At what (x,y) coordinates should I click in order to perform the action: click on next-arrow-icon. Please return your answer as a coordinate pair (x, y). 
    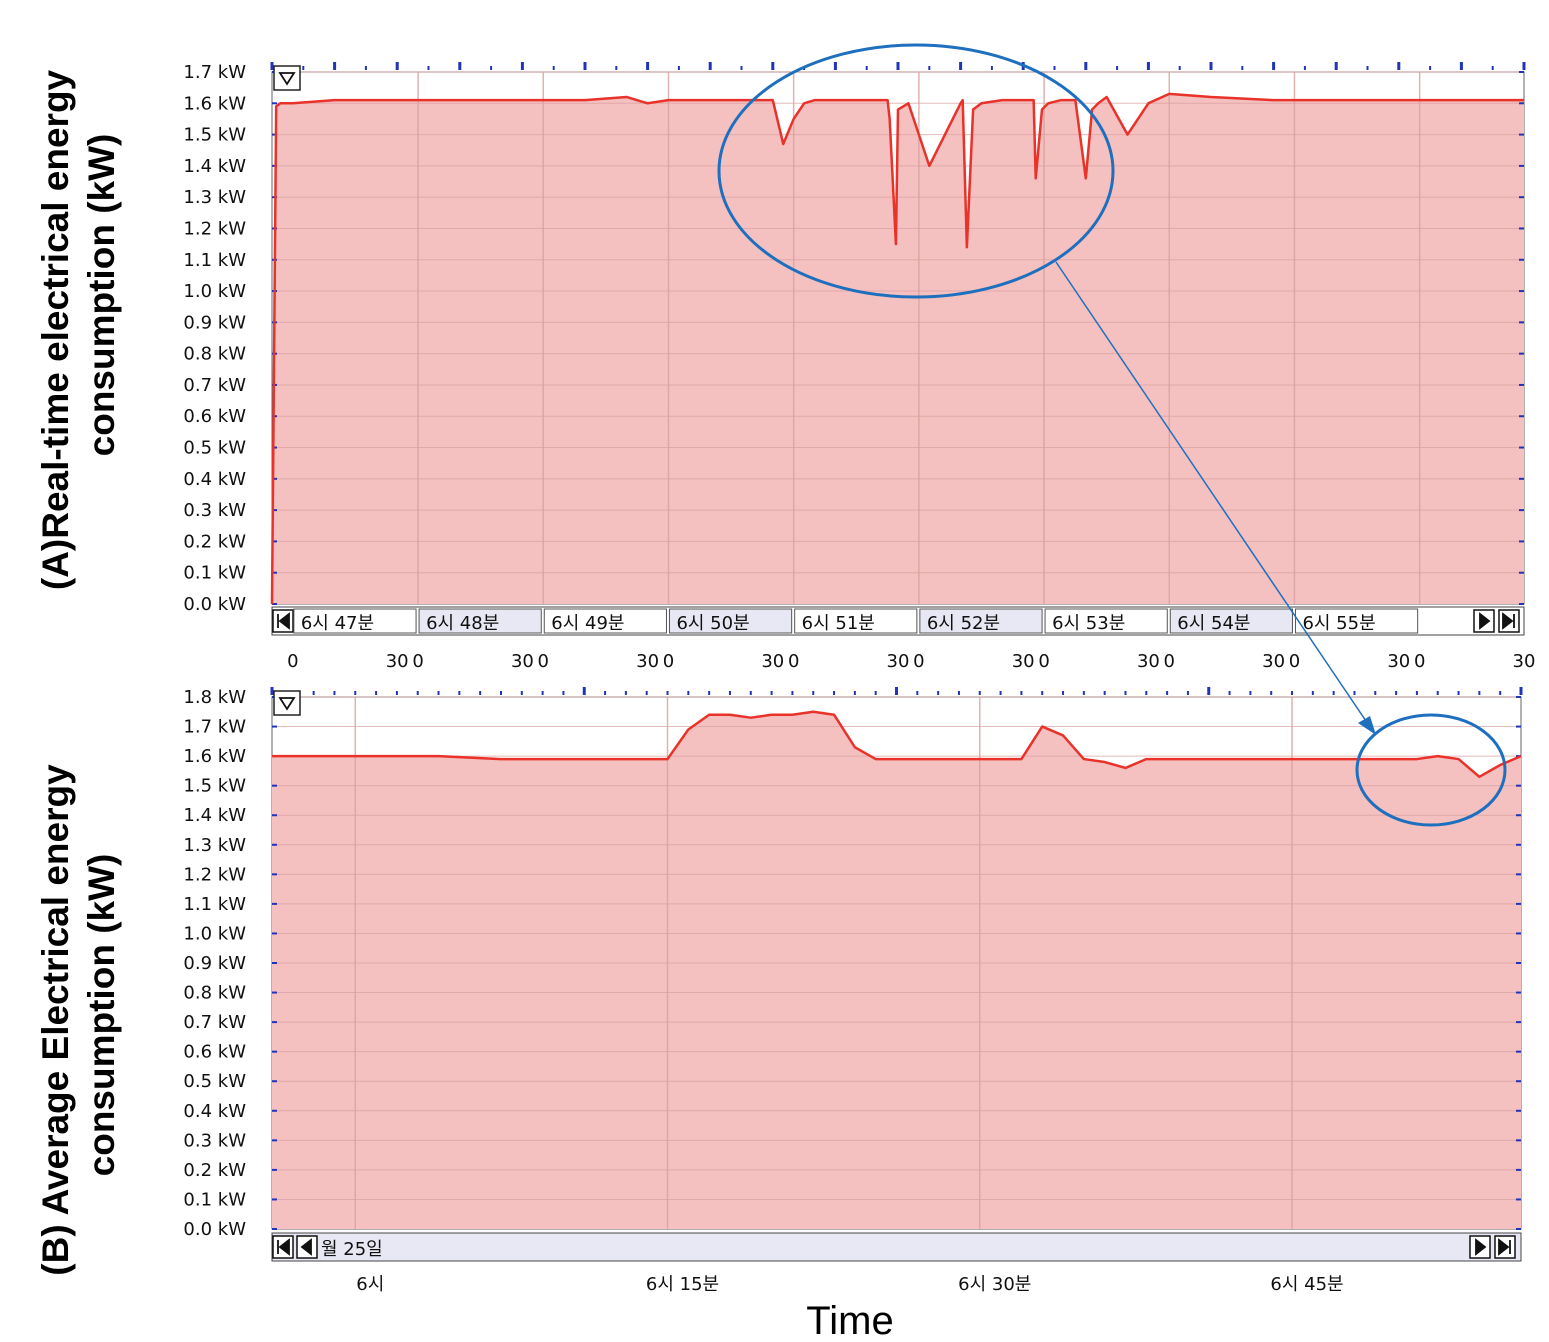
    Looking at the image, I should click on (1485, 621).